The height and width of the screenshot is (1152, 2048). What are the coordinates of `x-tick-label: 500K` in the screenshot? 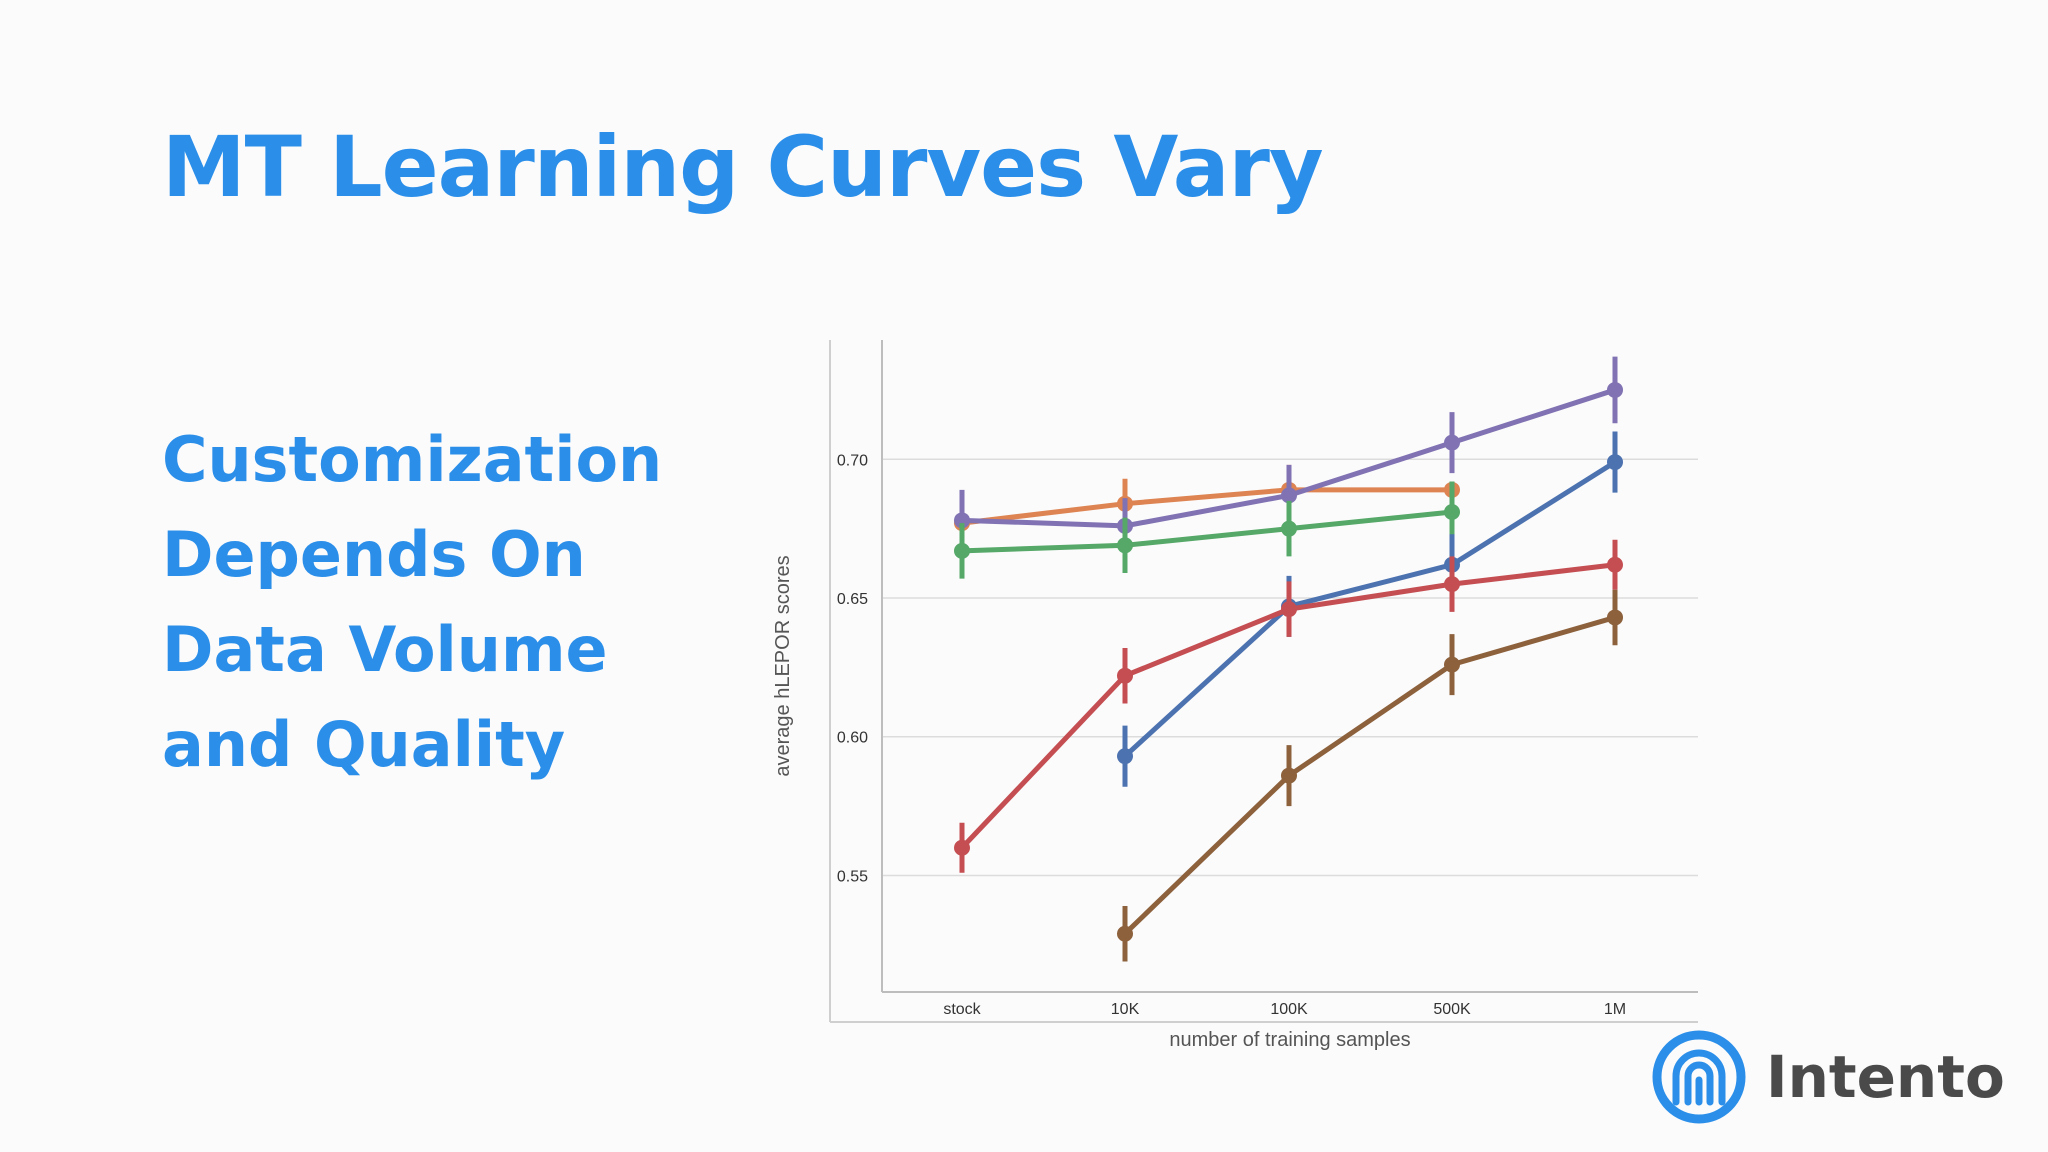 It's located at (1452, 1009).